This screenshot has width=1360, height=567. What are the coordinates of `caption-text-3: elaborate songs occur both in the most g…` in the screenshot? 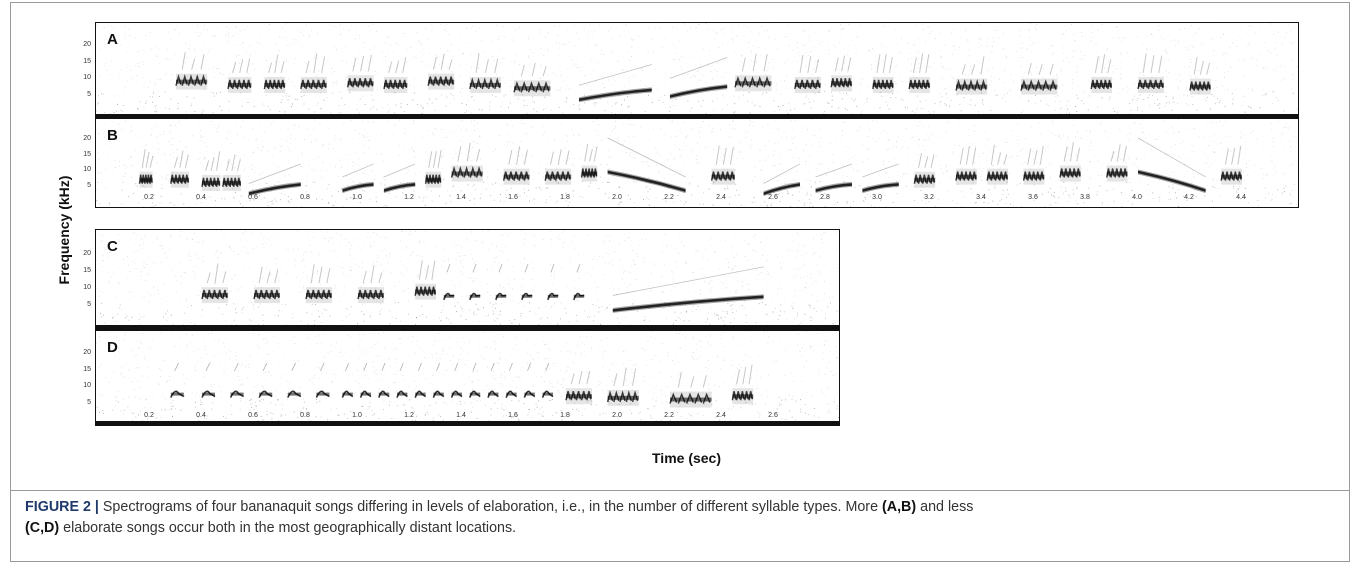 It's located at (288, 528).